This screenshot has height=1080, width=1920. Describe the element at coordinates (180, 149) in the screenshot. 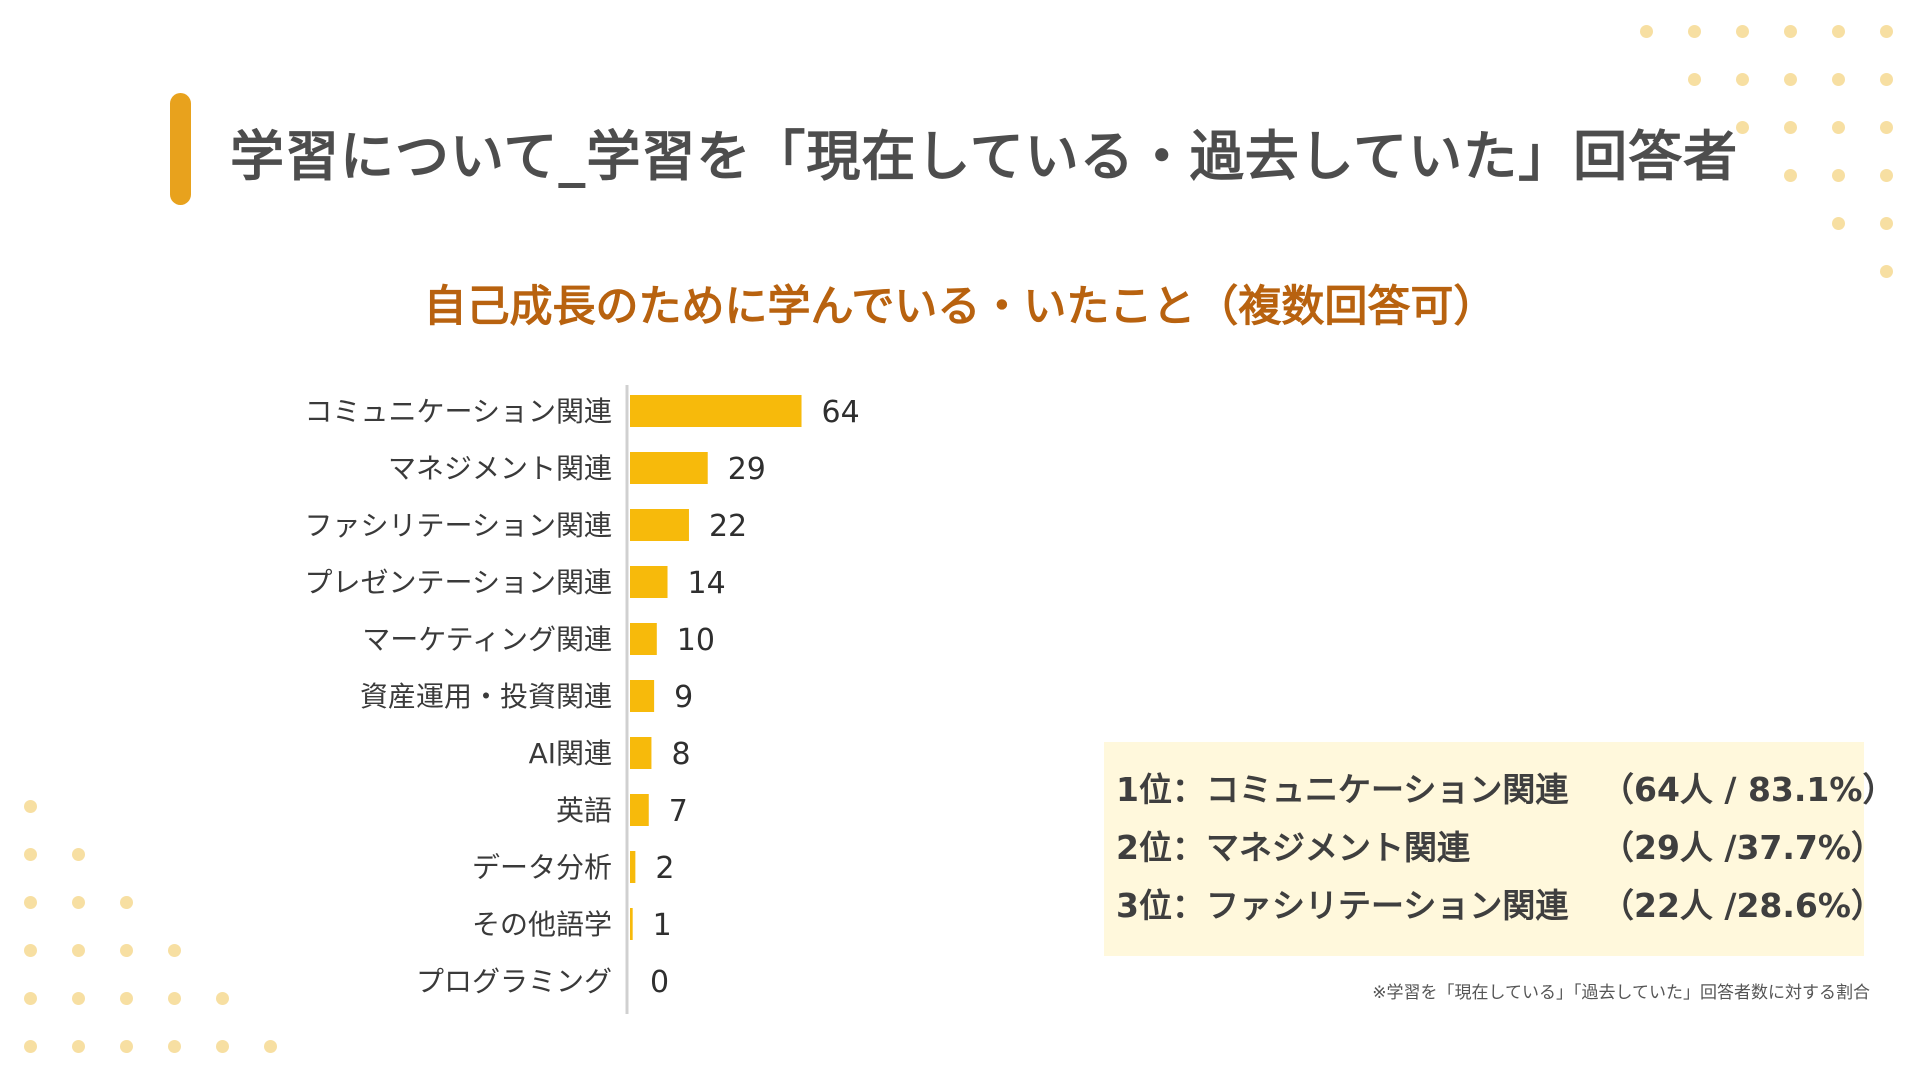

I see `title-accent-bar` at that location.